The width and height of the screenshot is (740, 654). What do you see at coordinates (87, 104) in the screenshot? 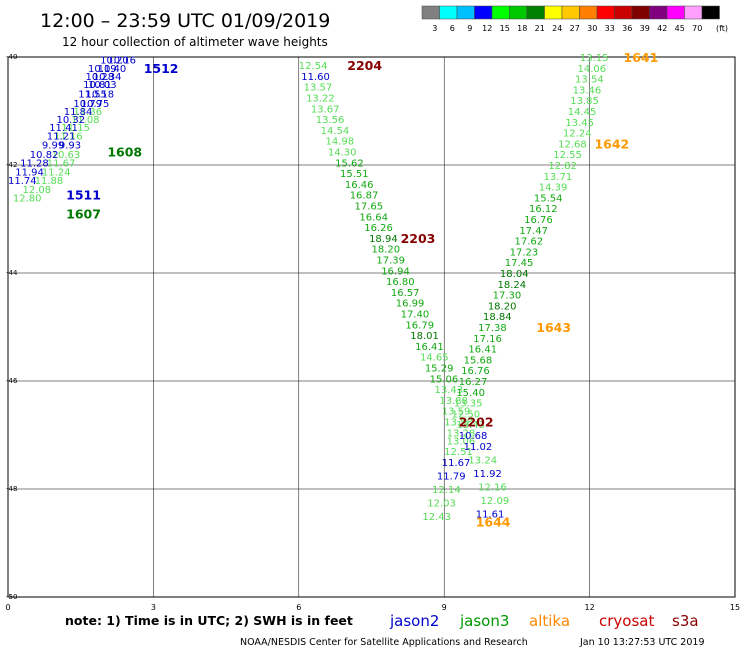
I see `wave-height-point: 10.79` at bounding box center [87, 104].